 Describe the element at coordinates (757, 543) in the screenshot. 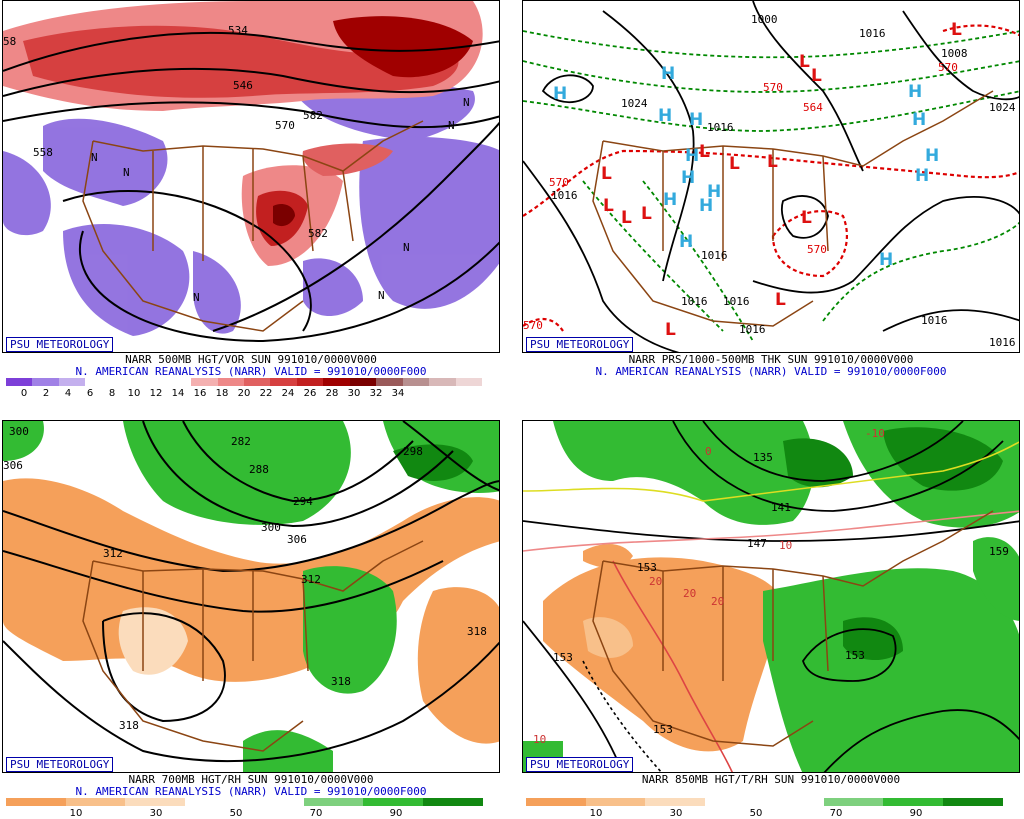

I see `height-label: 147` at that location.